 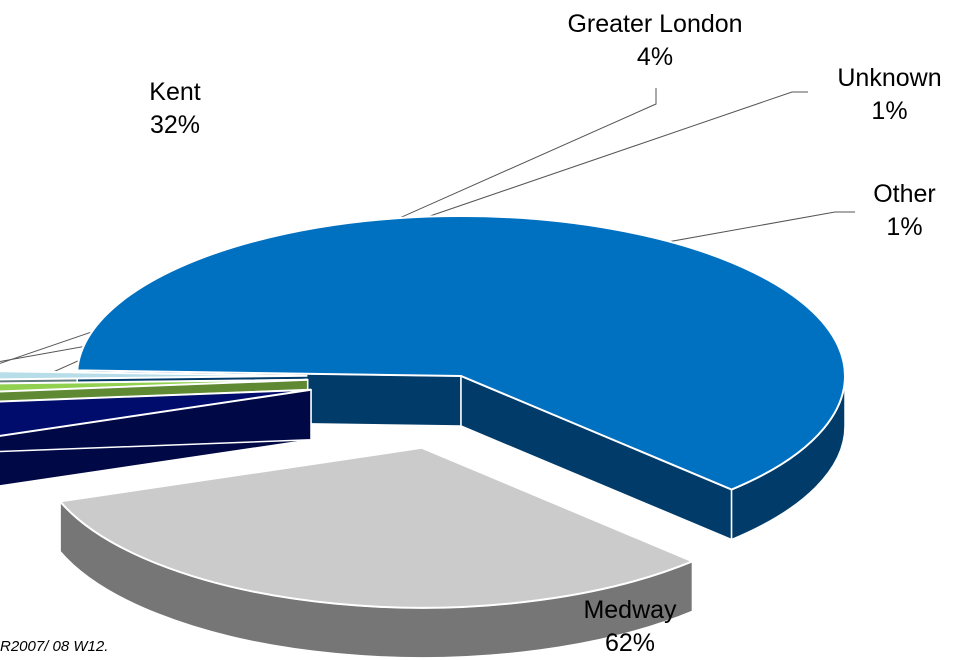 I want to click on label-other: Other 1%, so click(x=904, y=211).